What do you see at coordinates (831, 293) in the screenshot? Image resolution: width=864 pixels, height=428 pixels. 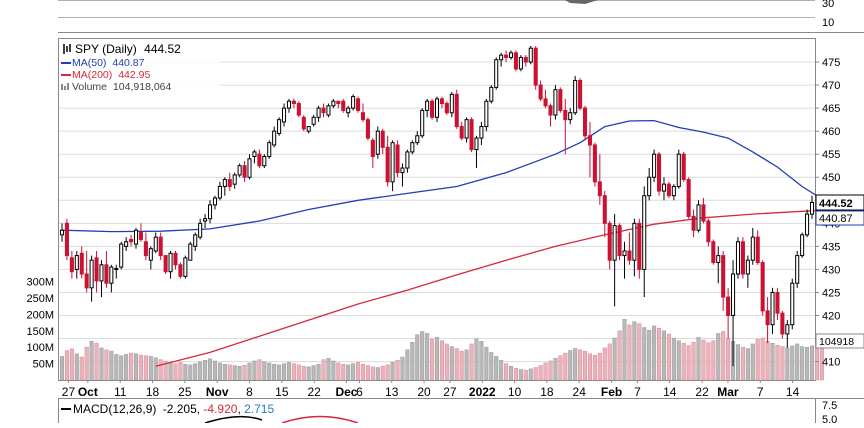 I see `price-tick-label-425: 425` at bounding box center [831, 293].